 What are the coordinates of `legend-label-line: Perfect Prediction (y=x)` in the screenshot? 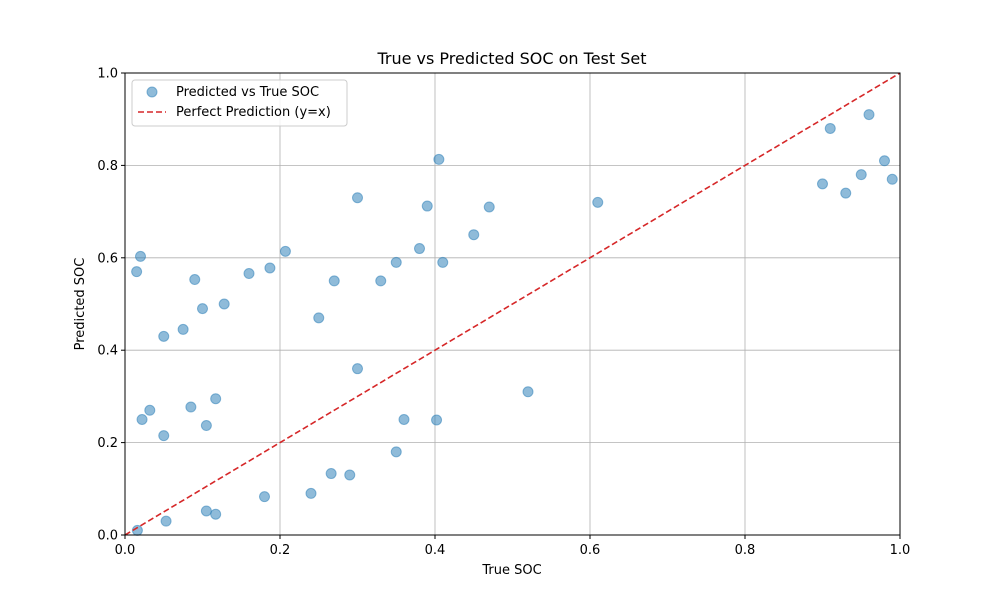 It's located at (253, 112).